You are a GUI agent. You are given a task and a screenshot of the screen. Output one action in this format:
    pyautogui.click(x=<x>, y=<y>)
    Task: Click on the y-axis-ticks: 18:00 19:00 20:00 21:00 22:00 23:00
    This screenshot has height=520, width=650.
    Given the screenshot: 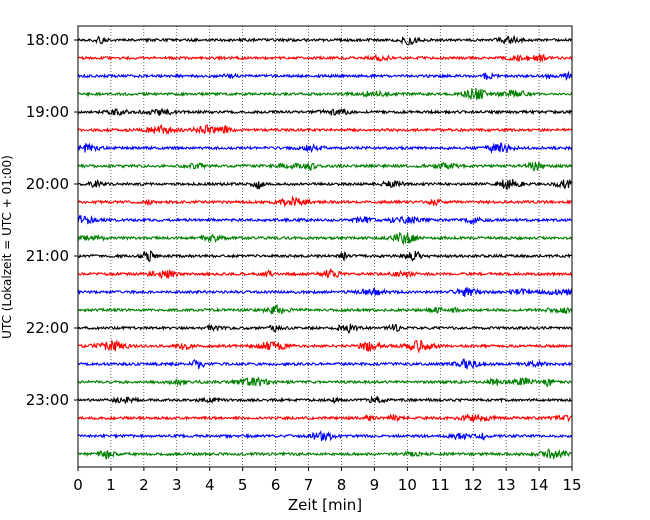 What is the action you would take?
    pyautogui.click(x=52, y=220)
    